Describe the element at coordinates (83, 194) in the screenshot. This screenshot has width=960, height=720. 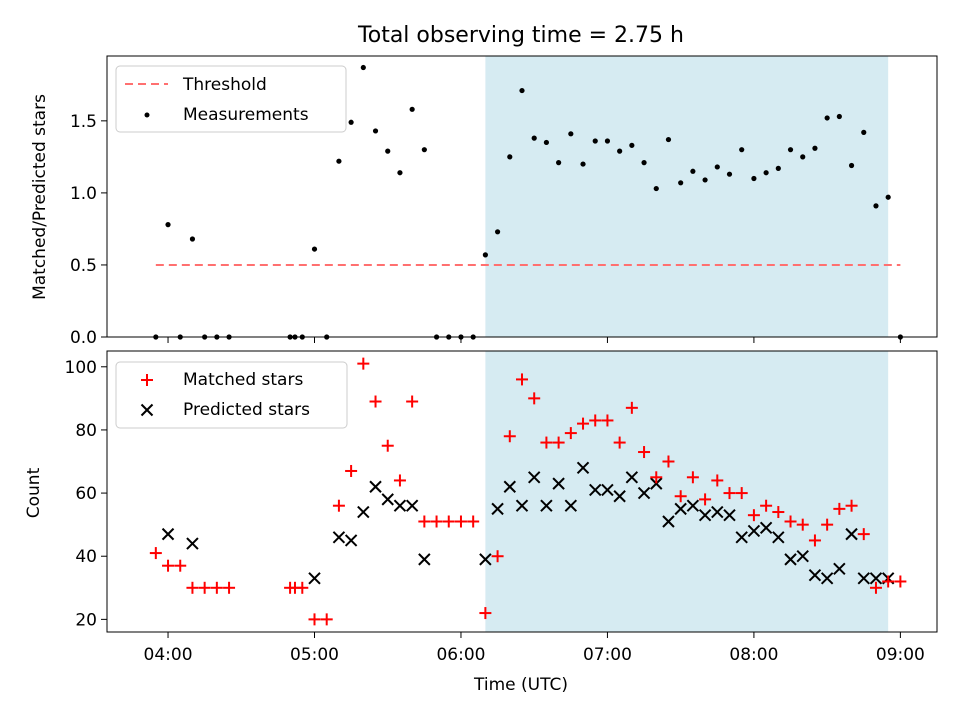
I see `ratio-y-tick-label: 1.0` at that location.